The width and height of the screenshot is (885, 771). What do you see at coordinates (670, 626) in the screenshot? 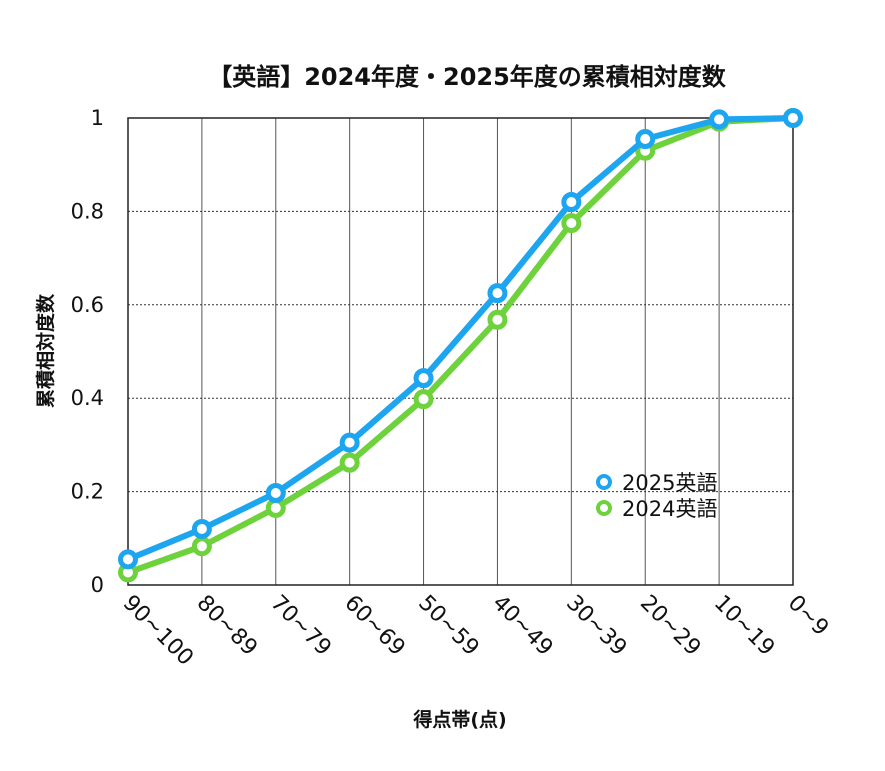
I see `x-tick-label: 20~29` at bounding box center [670, 626].